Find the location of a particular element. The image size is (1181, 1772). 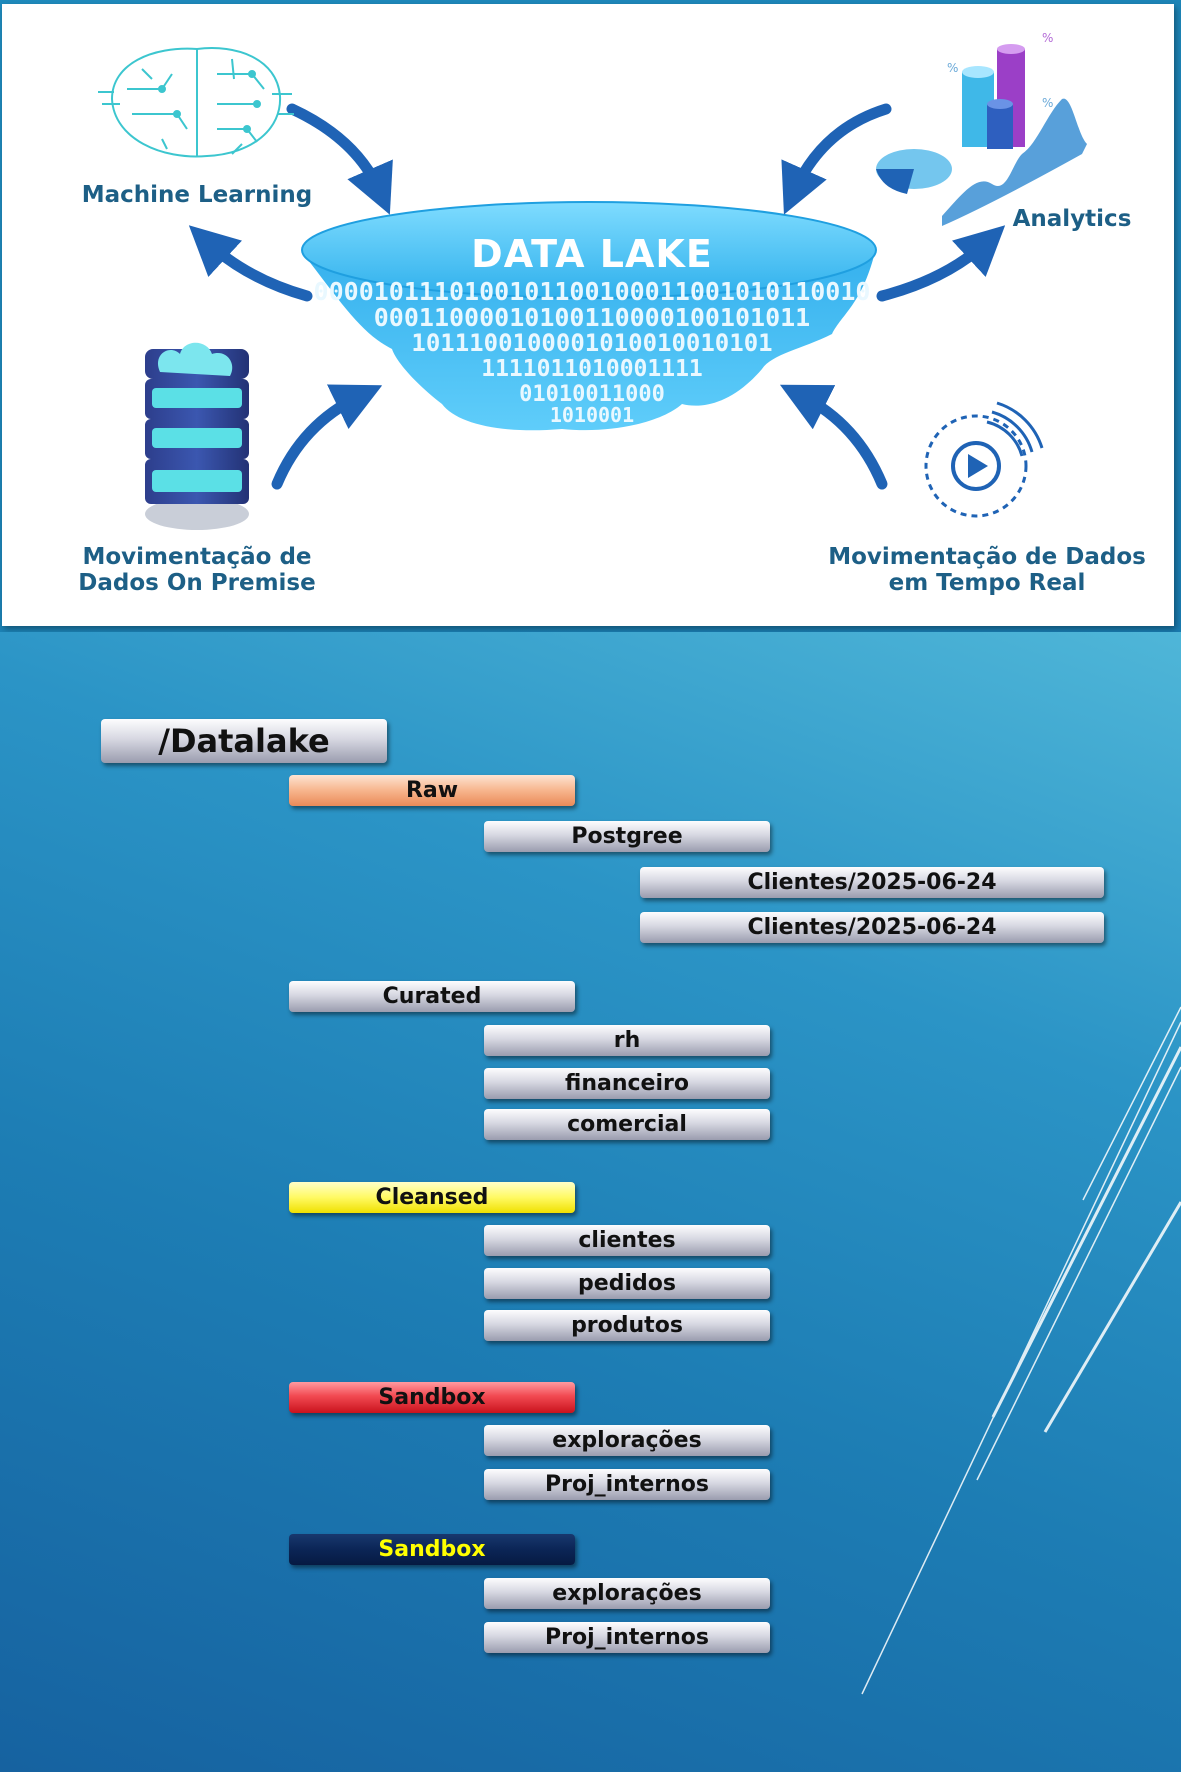

decorative-lines is located at coordinates (1021, 1350).